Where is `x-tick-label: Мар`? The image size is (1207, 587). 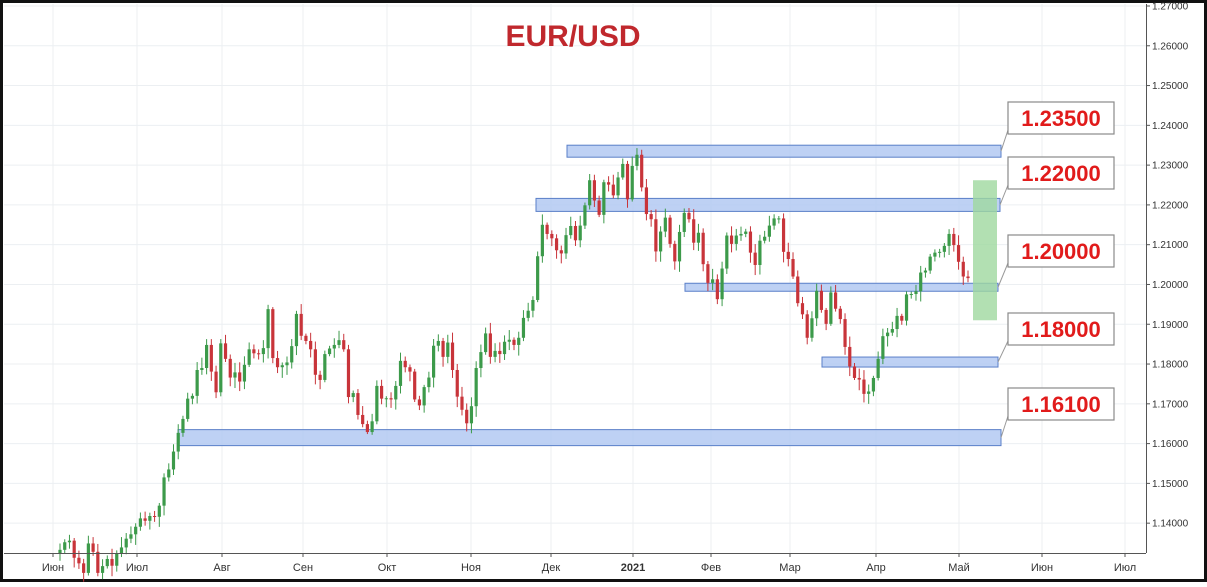
x-tick-label: Мар is located at coordinates (790, 568).